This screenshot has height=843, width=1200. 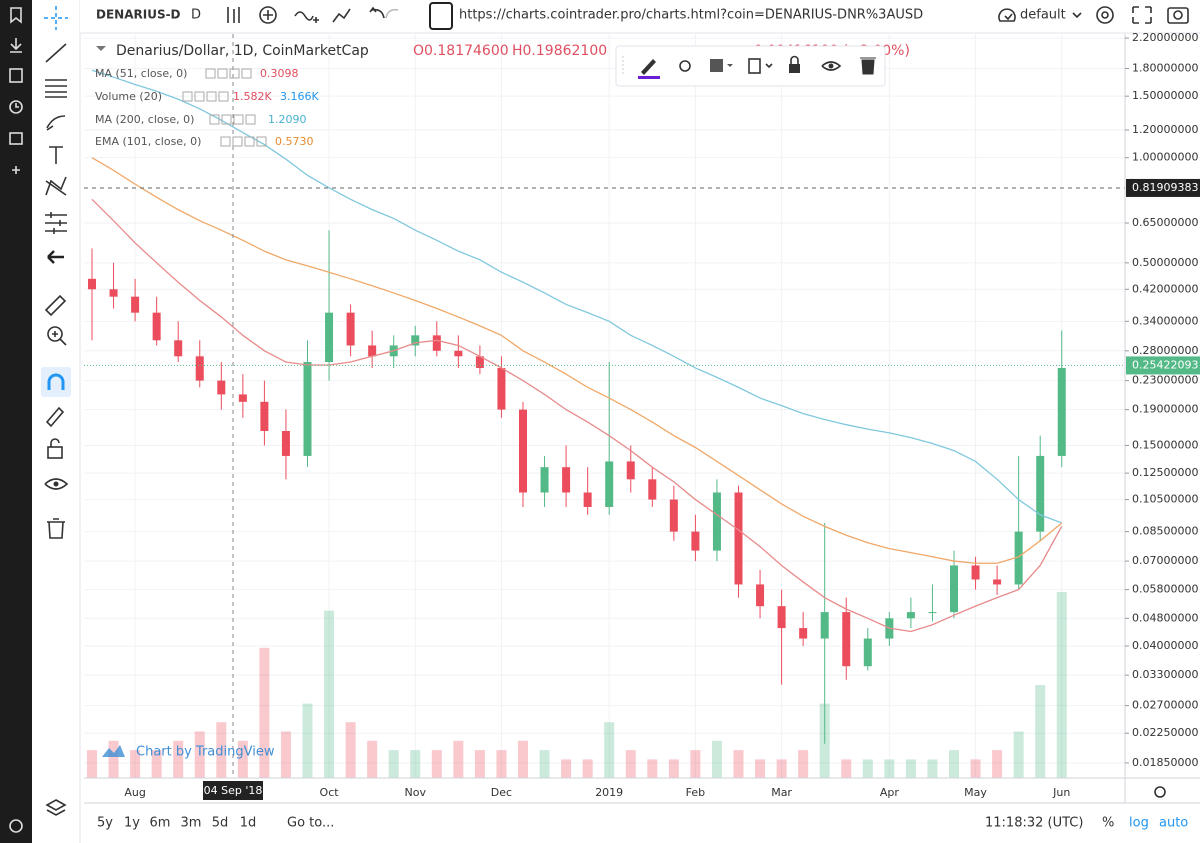 I want to click on floating-toolbar, so click(x=750, y=66).